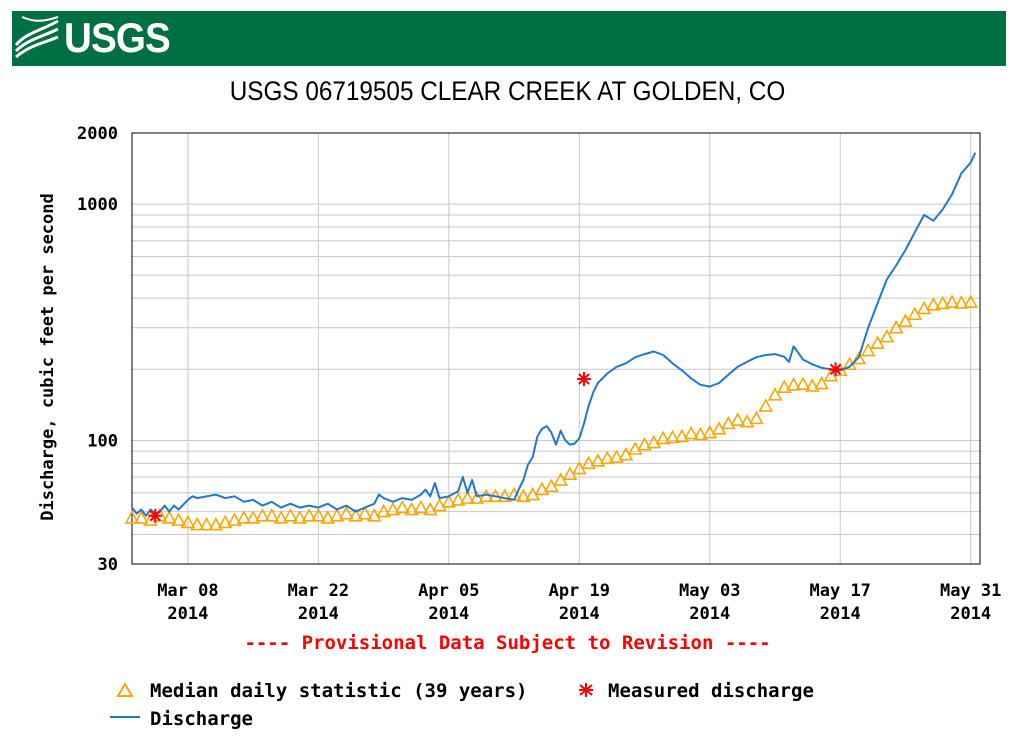  I want to click on legend-median-label: Median daily statistic (39 years), so click(339, 691).